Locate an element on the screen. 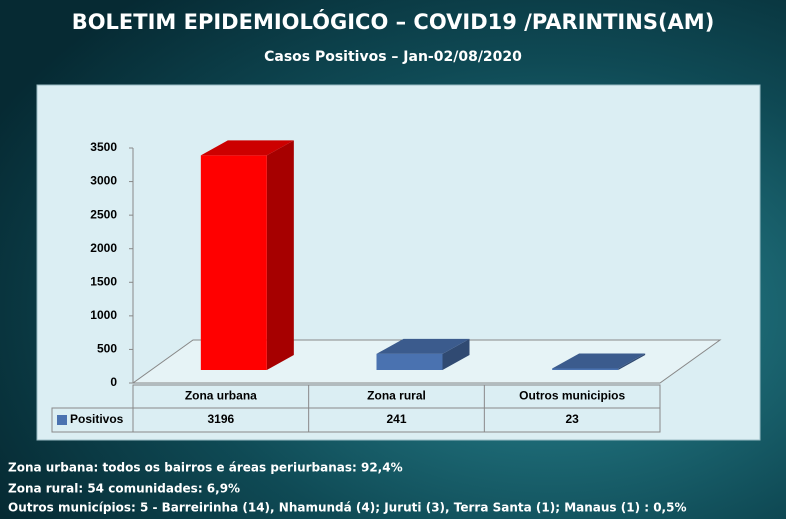  legend-label: Positivos is located at coordinates (97, 419).